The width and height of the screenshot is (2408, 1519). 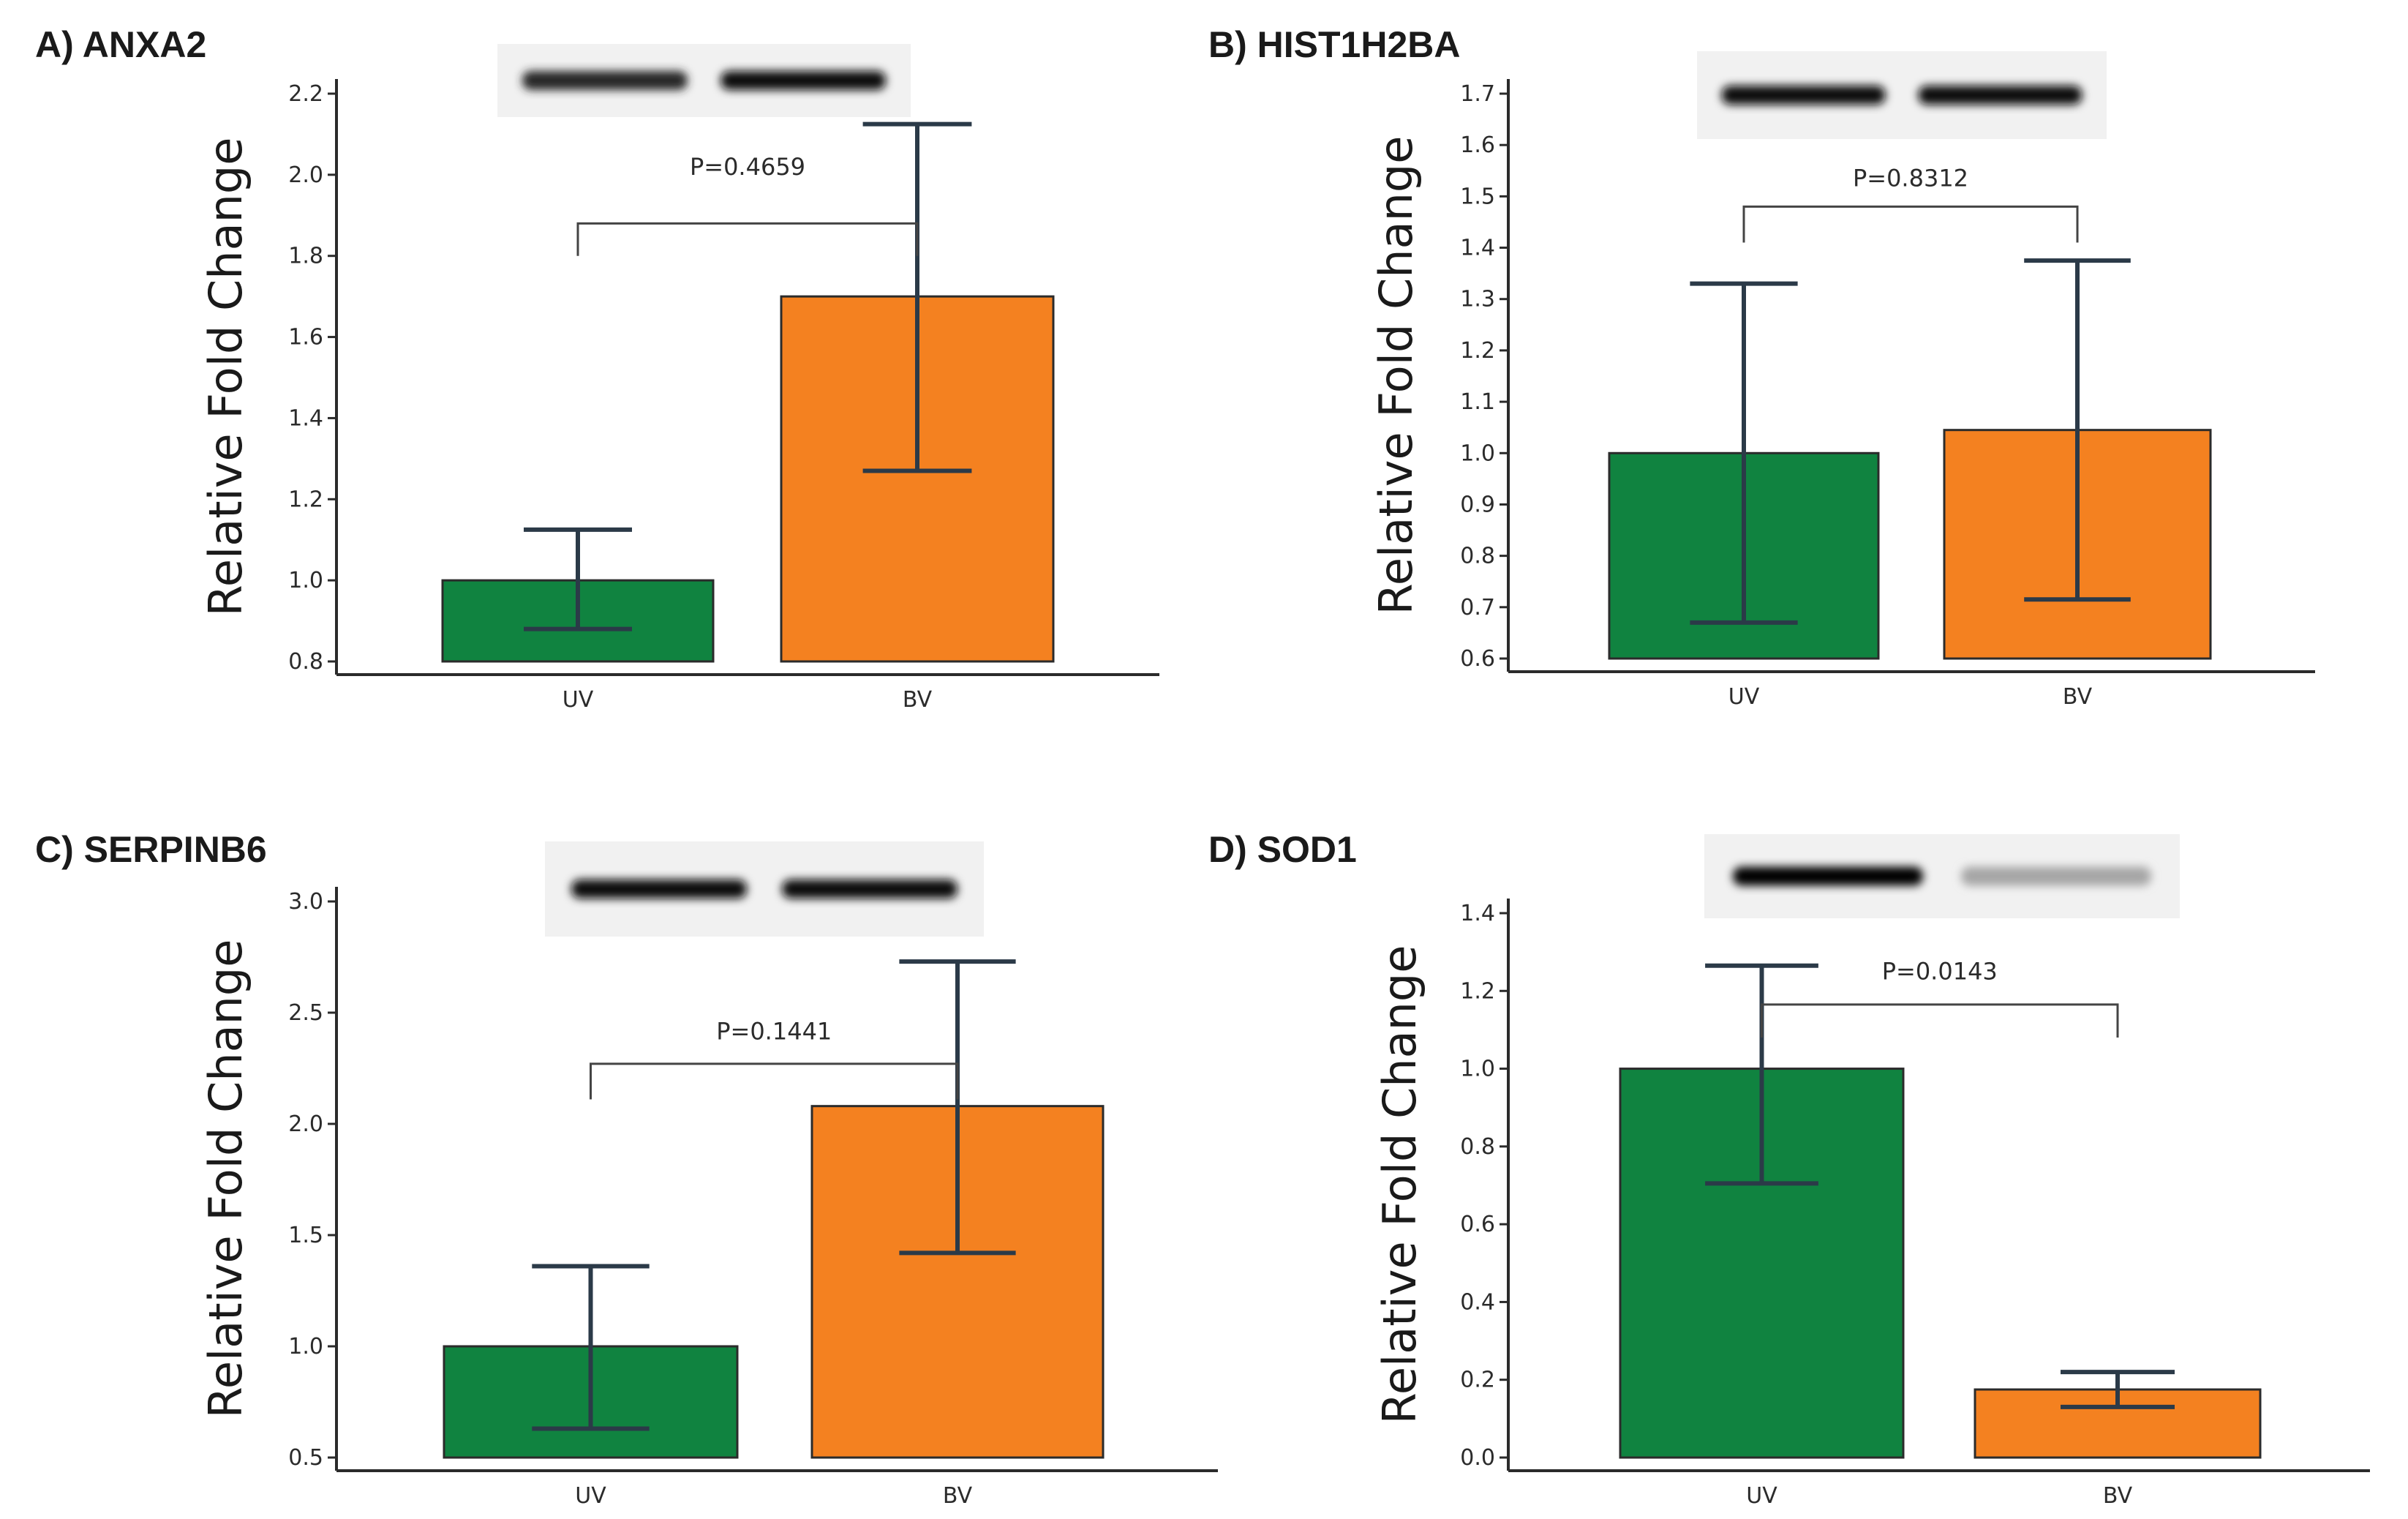 I want to click on y-tick-label: 0.7, so click(x=1477, y=608).